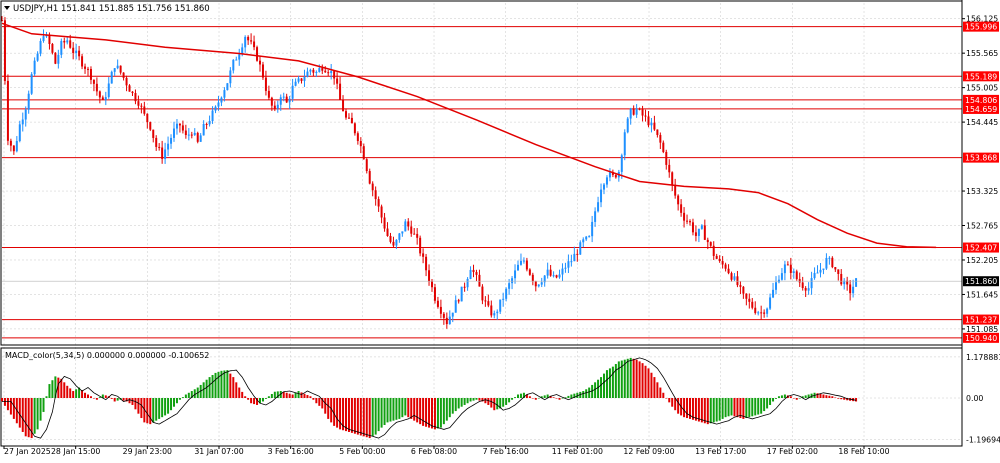  I want to click on level-label-text: 150.940, so click(981, 338).